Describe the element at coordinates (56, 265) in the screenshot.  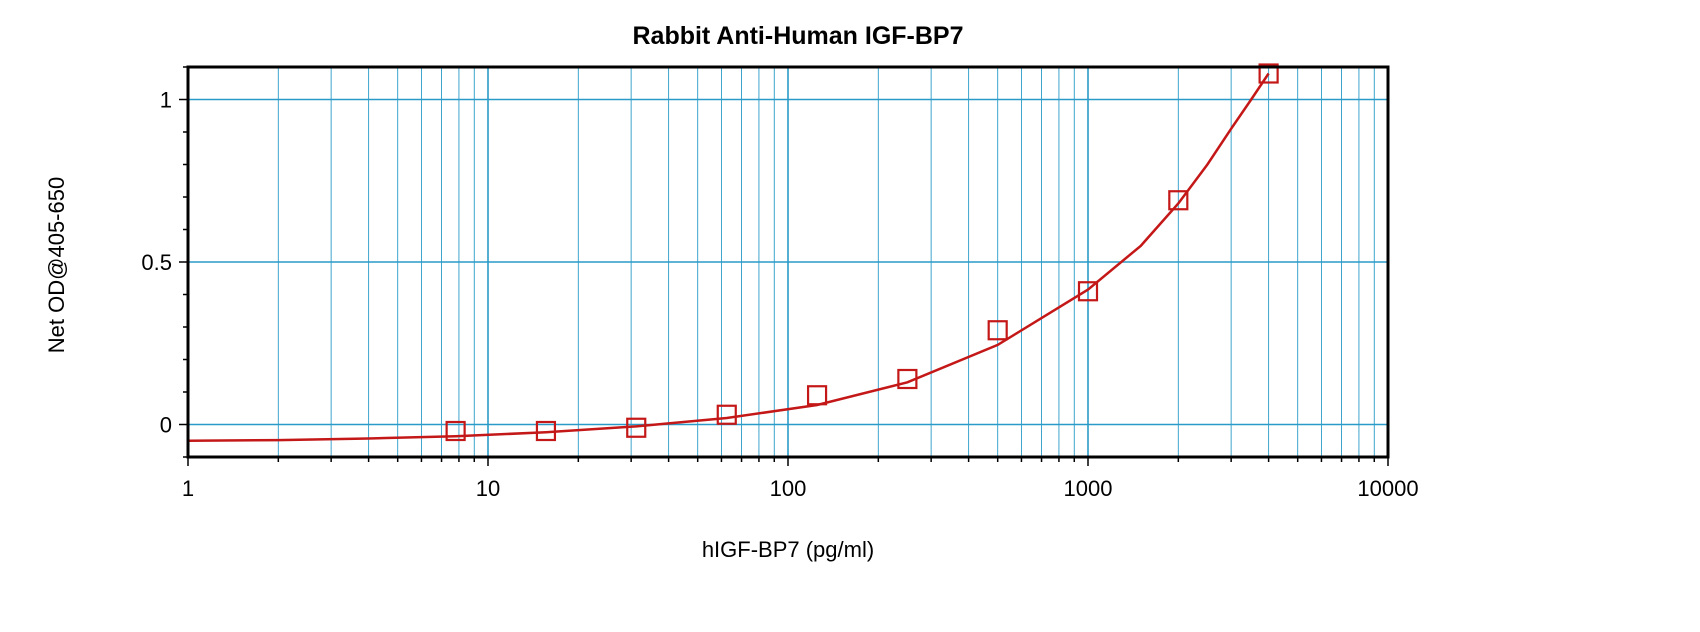
I see `y-axis-label: Net OD@405-650` at that location.